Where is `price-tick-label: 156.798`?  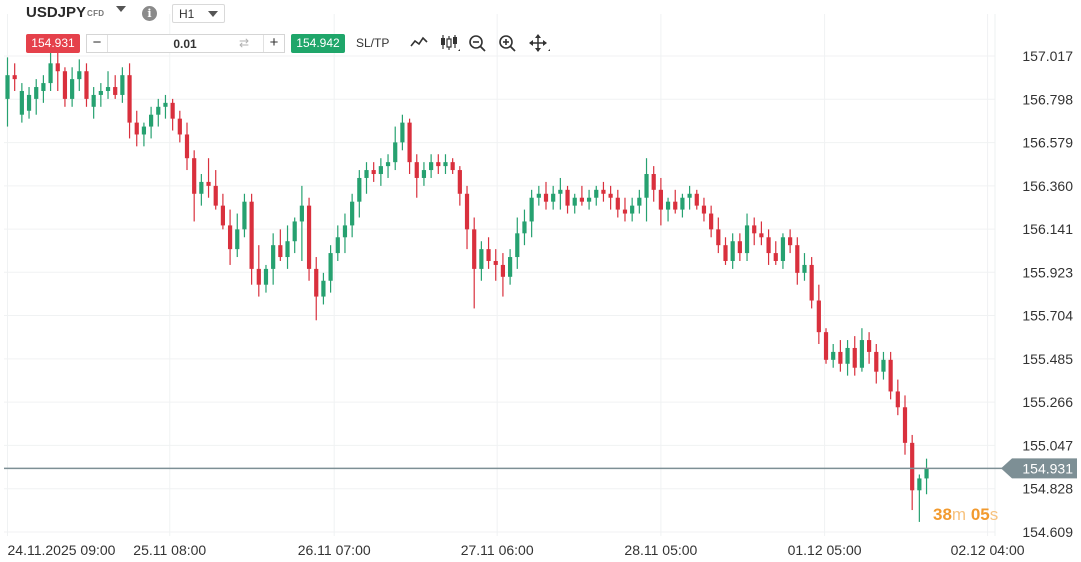
price-tick-label: 156.798 is located at coordinates (1047, 99).